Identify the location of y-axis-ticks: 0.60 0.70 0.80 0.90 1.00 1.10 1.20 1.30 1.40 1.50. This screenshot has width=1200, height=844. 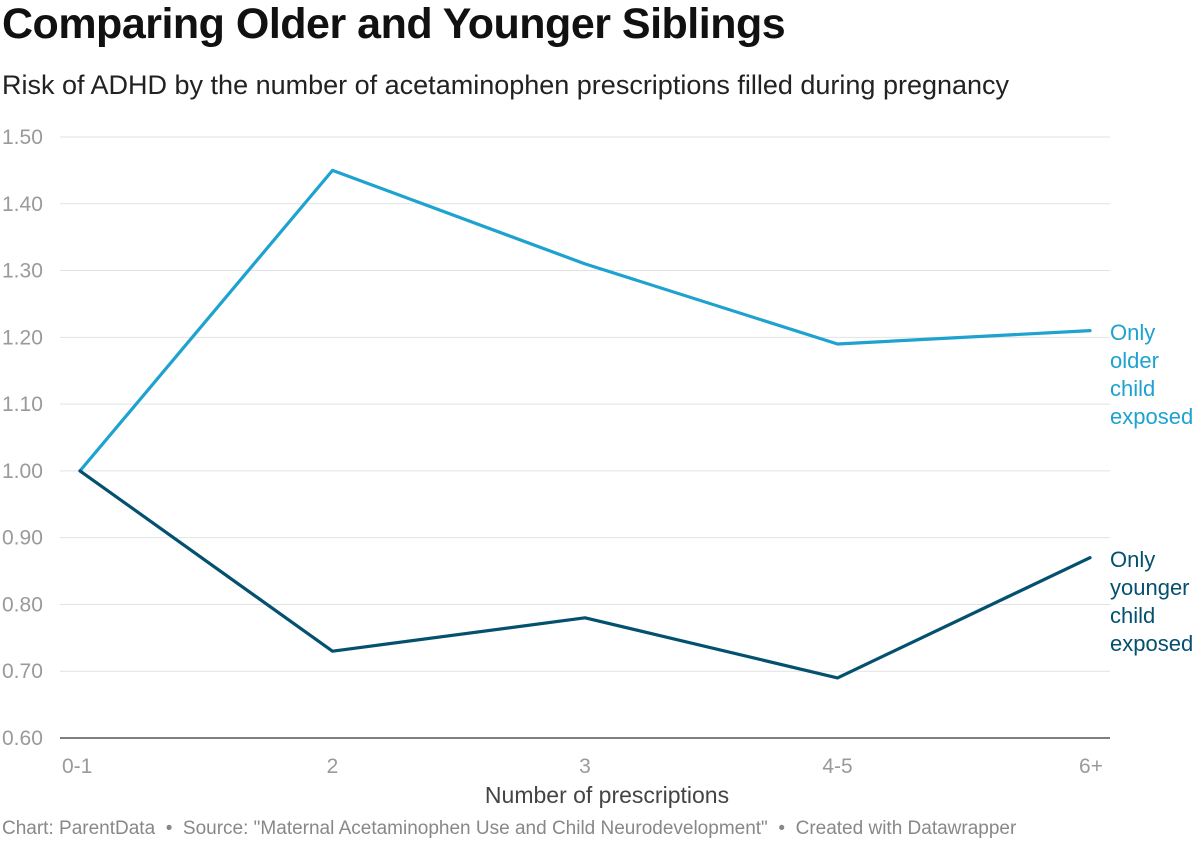
(22, 438).